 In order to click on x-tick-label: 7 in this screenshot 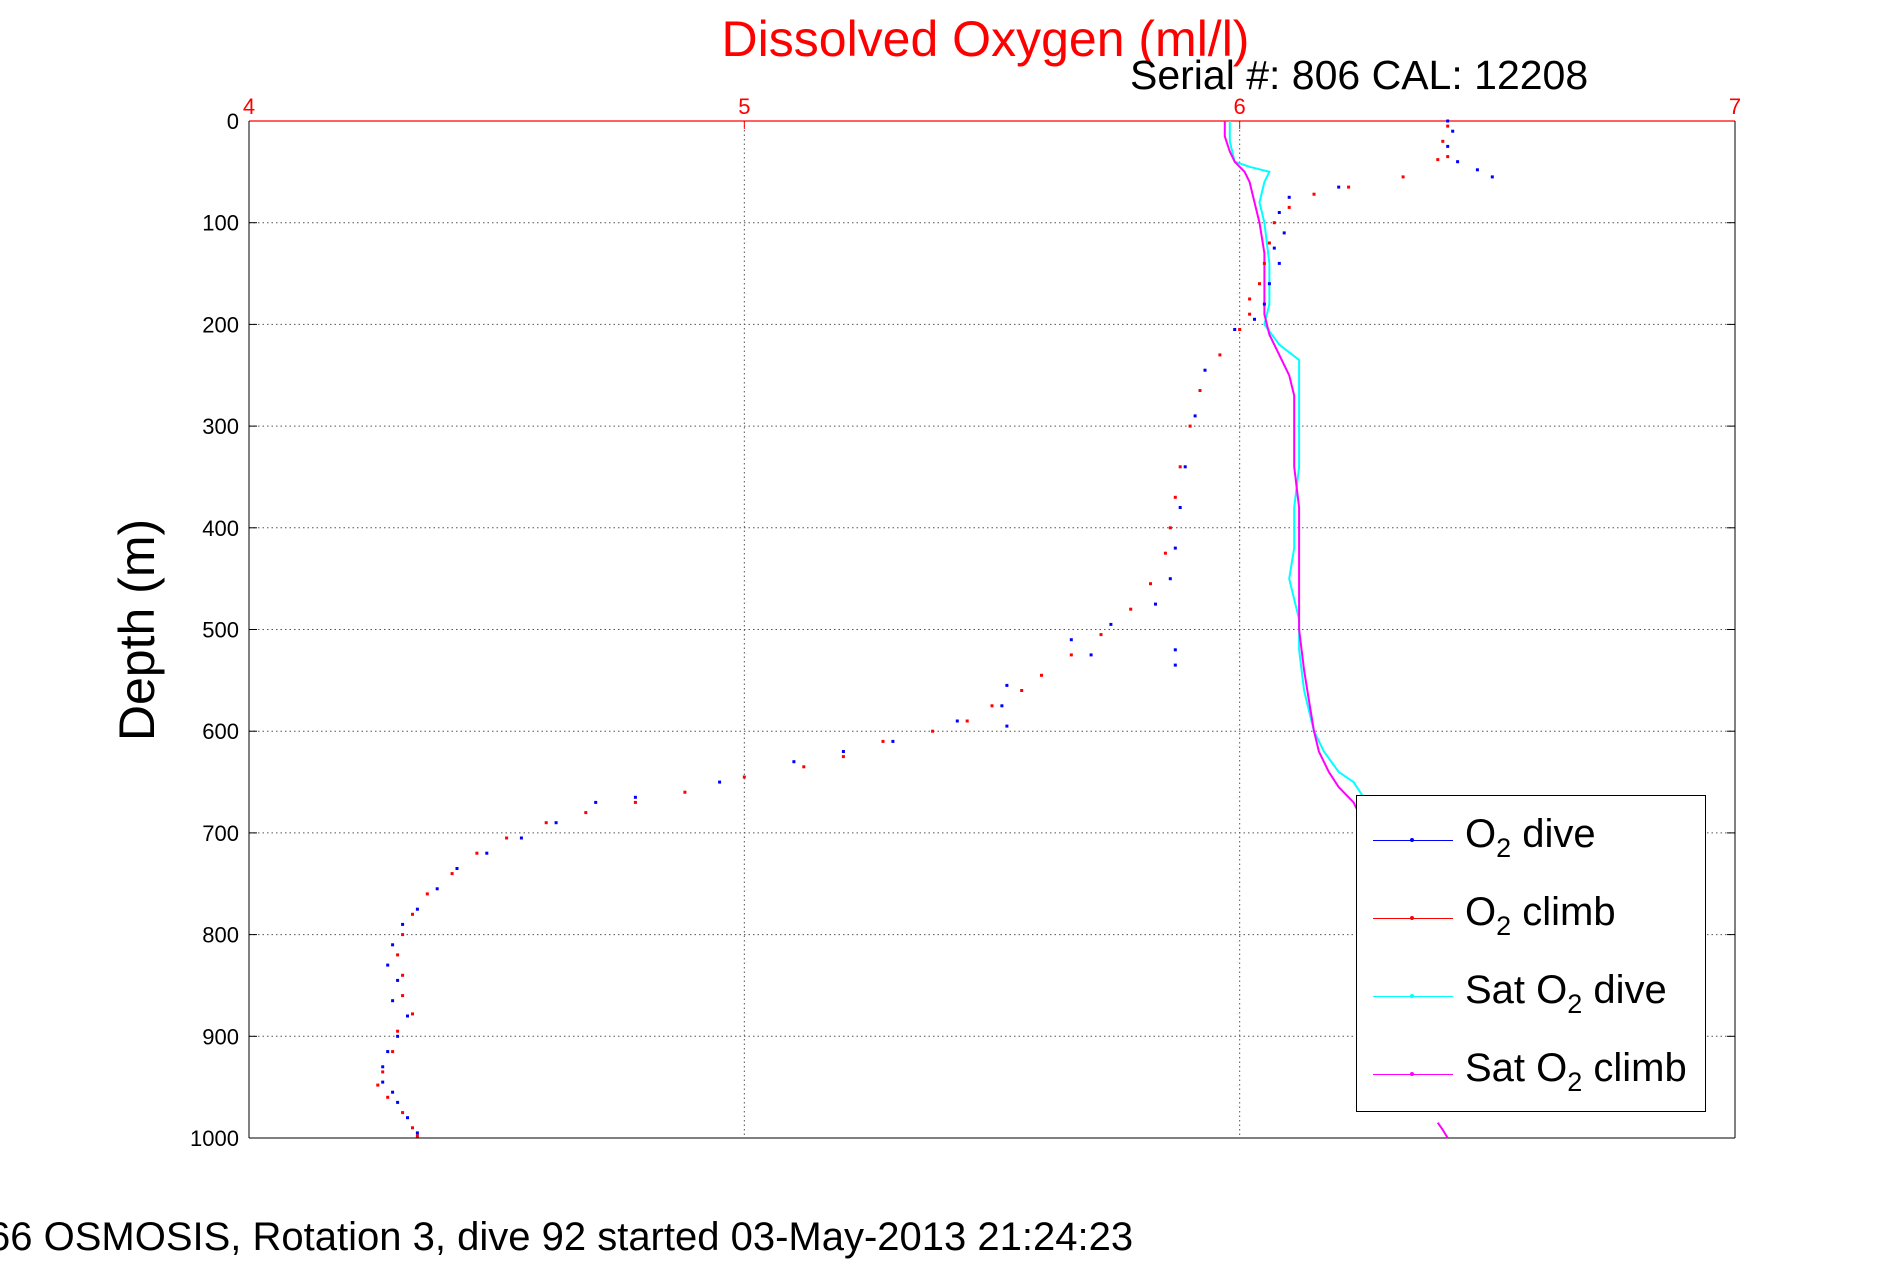, I will do `click(1735, 106)`.